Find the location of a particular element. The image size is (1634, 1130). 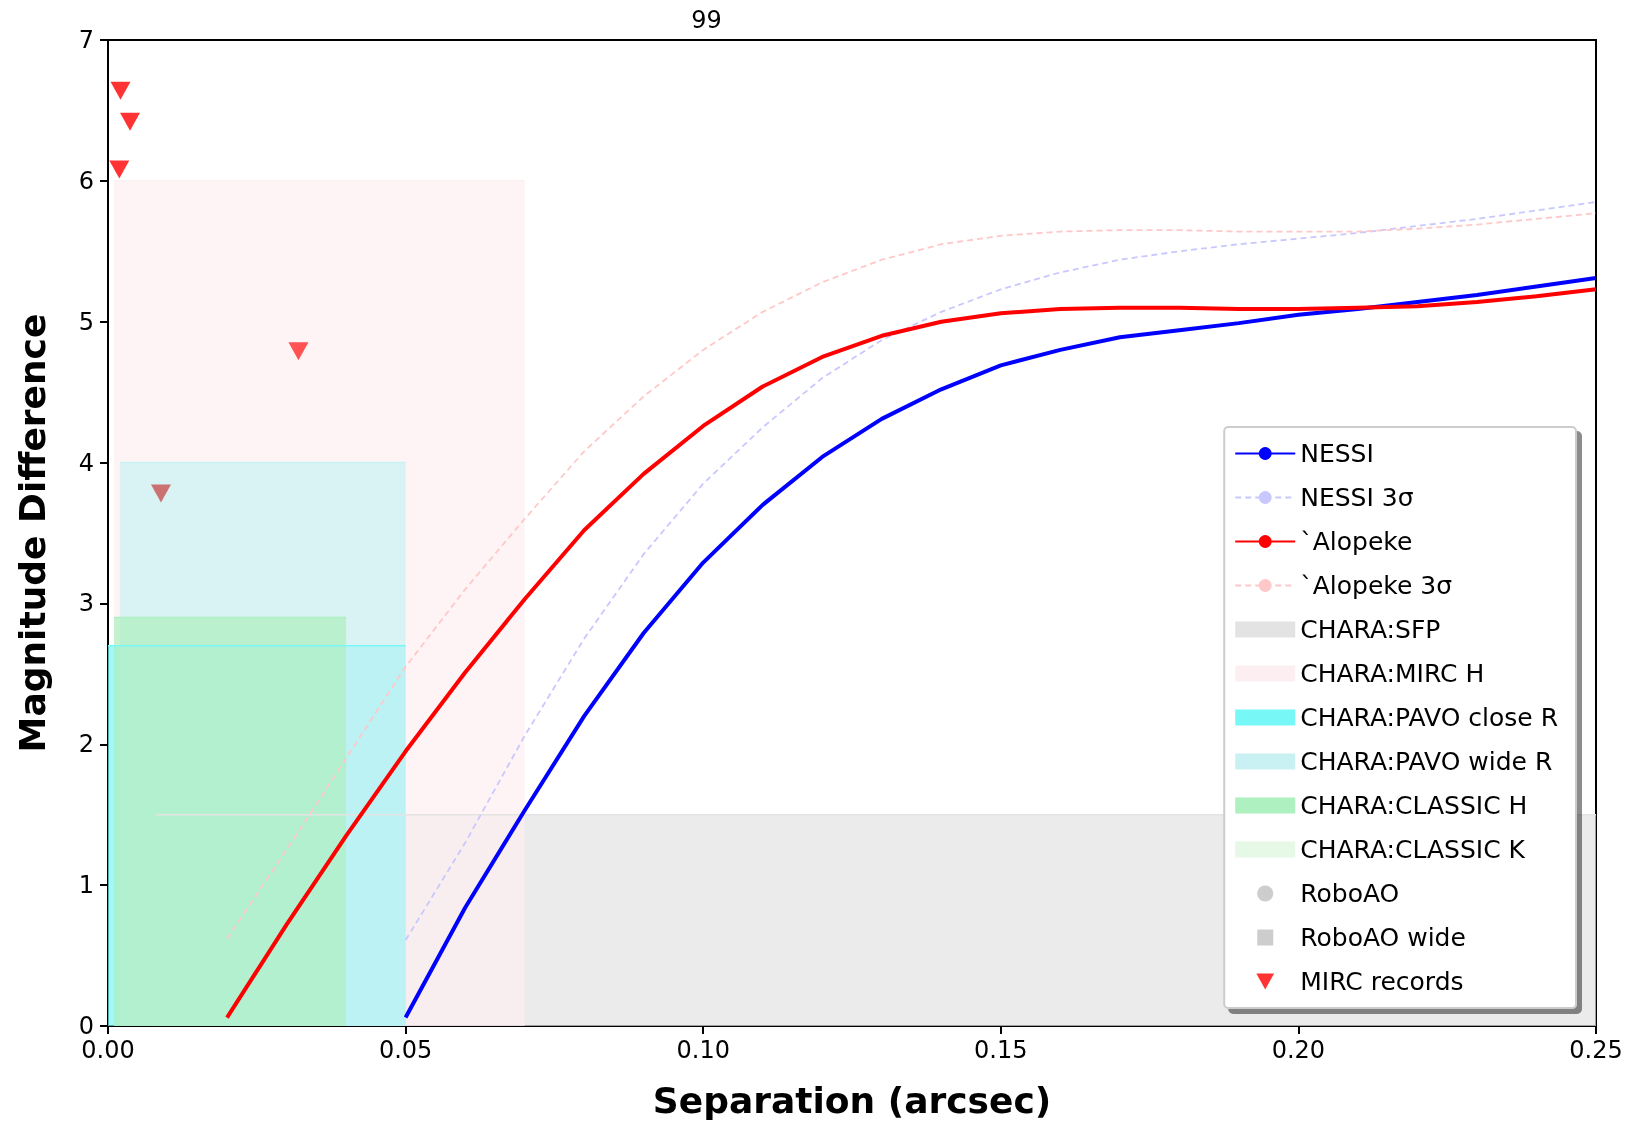

legend-label: CHARA:PAVO close R is located at coordinates (1429, 717).